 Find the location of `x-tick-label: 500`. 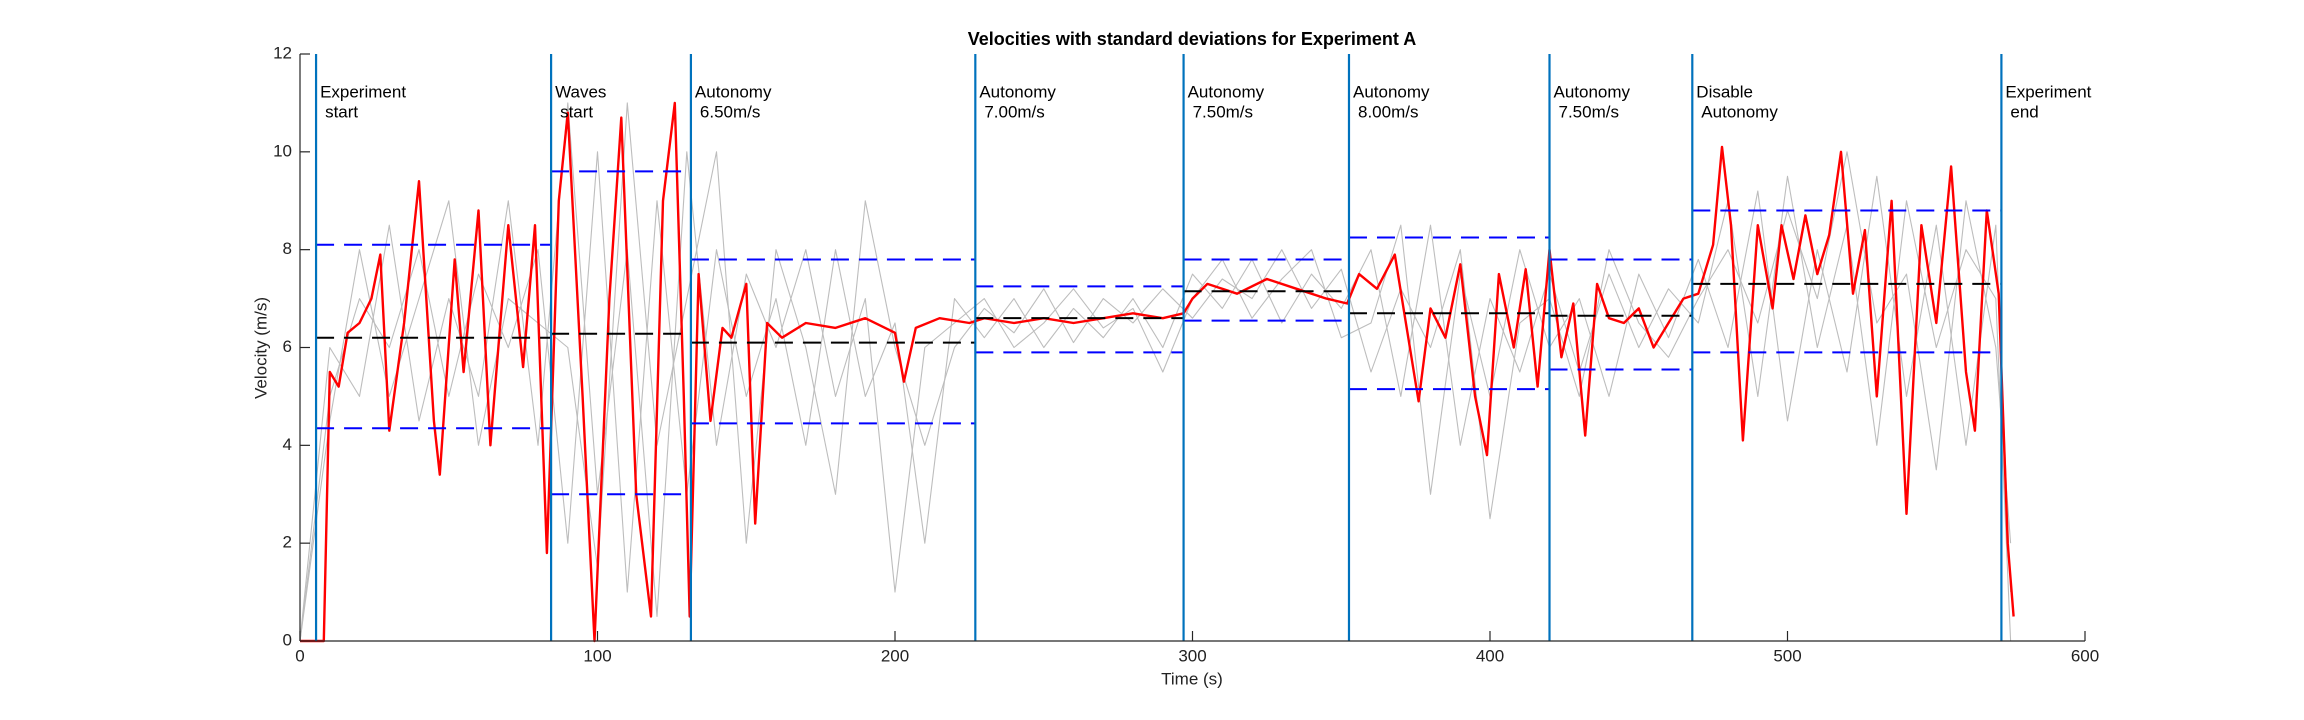

x-tick-label: 500 is located at coordinates (1787, 655).